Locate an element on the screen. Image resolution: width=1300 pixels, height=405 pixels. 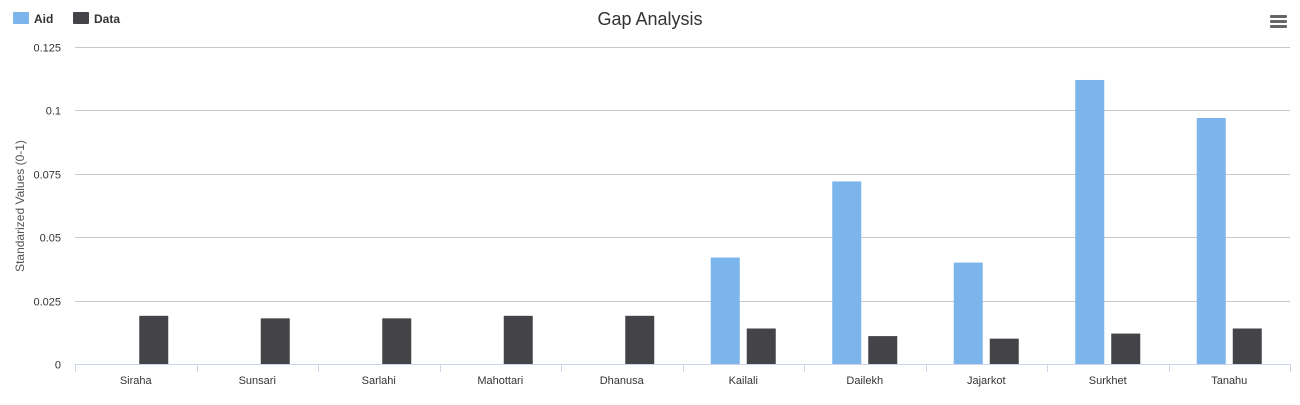
bar-data-sunsari is located at coordinates (275, 341).